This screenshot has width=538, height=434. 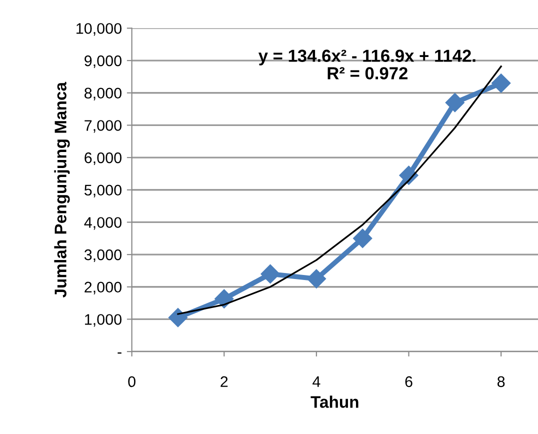 I want to click on x-tick-label: 2, so click(x=224, y=381).